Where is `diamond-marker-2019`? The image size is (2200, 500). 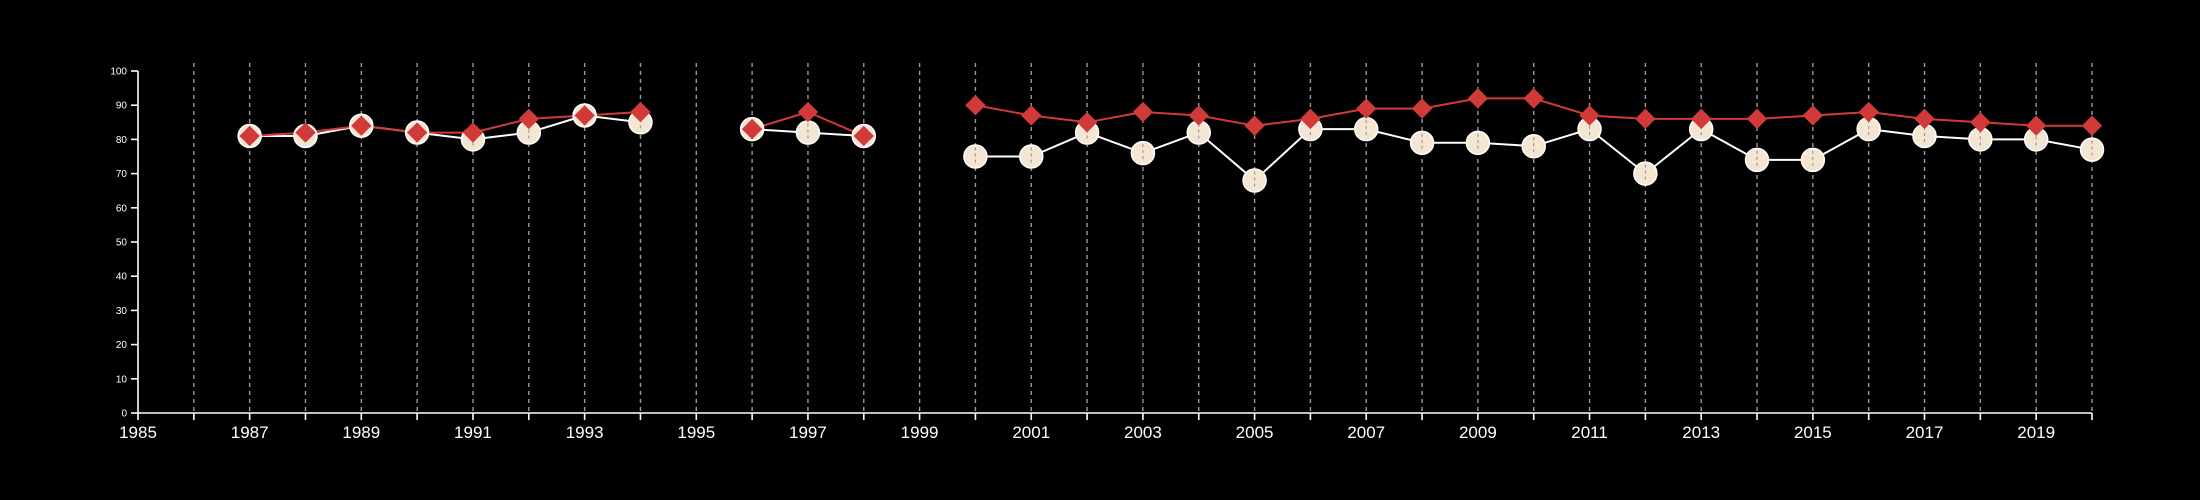
diamond-marker-2019 is located at coordinates (2036, 125).